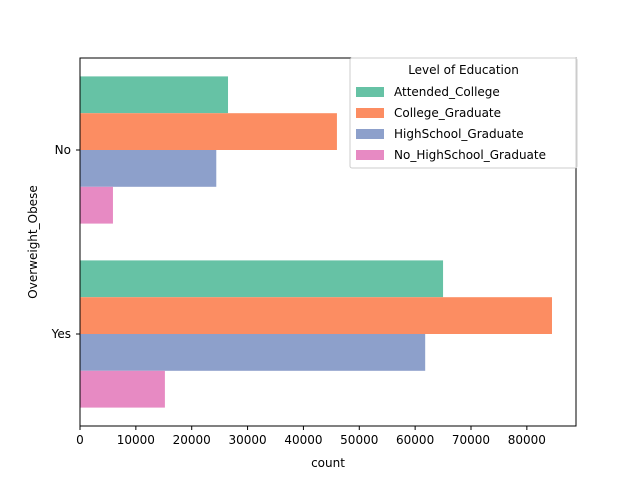 This screenshot has height=480, width=640. I want to click on legend-title: Level of Education, so click(463, 70).